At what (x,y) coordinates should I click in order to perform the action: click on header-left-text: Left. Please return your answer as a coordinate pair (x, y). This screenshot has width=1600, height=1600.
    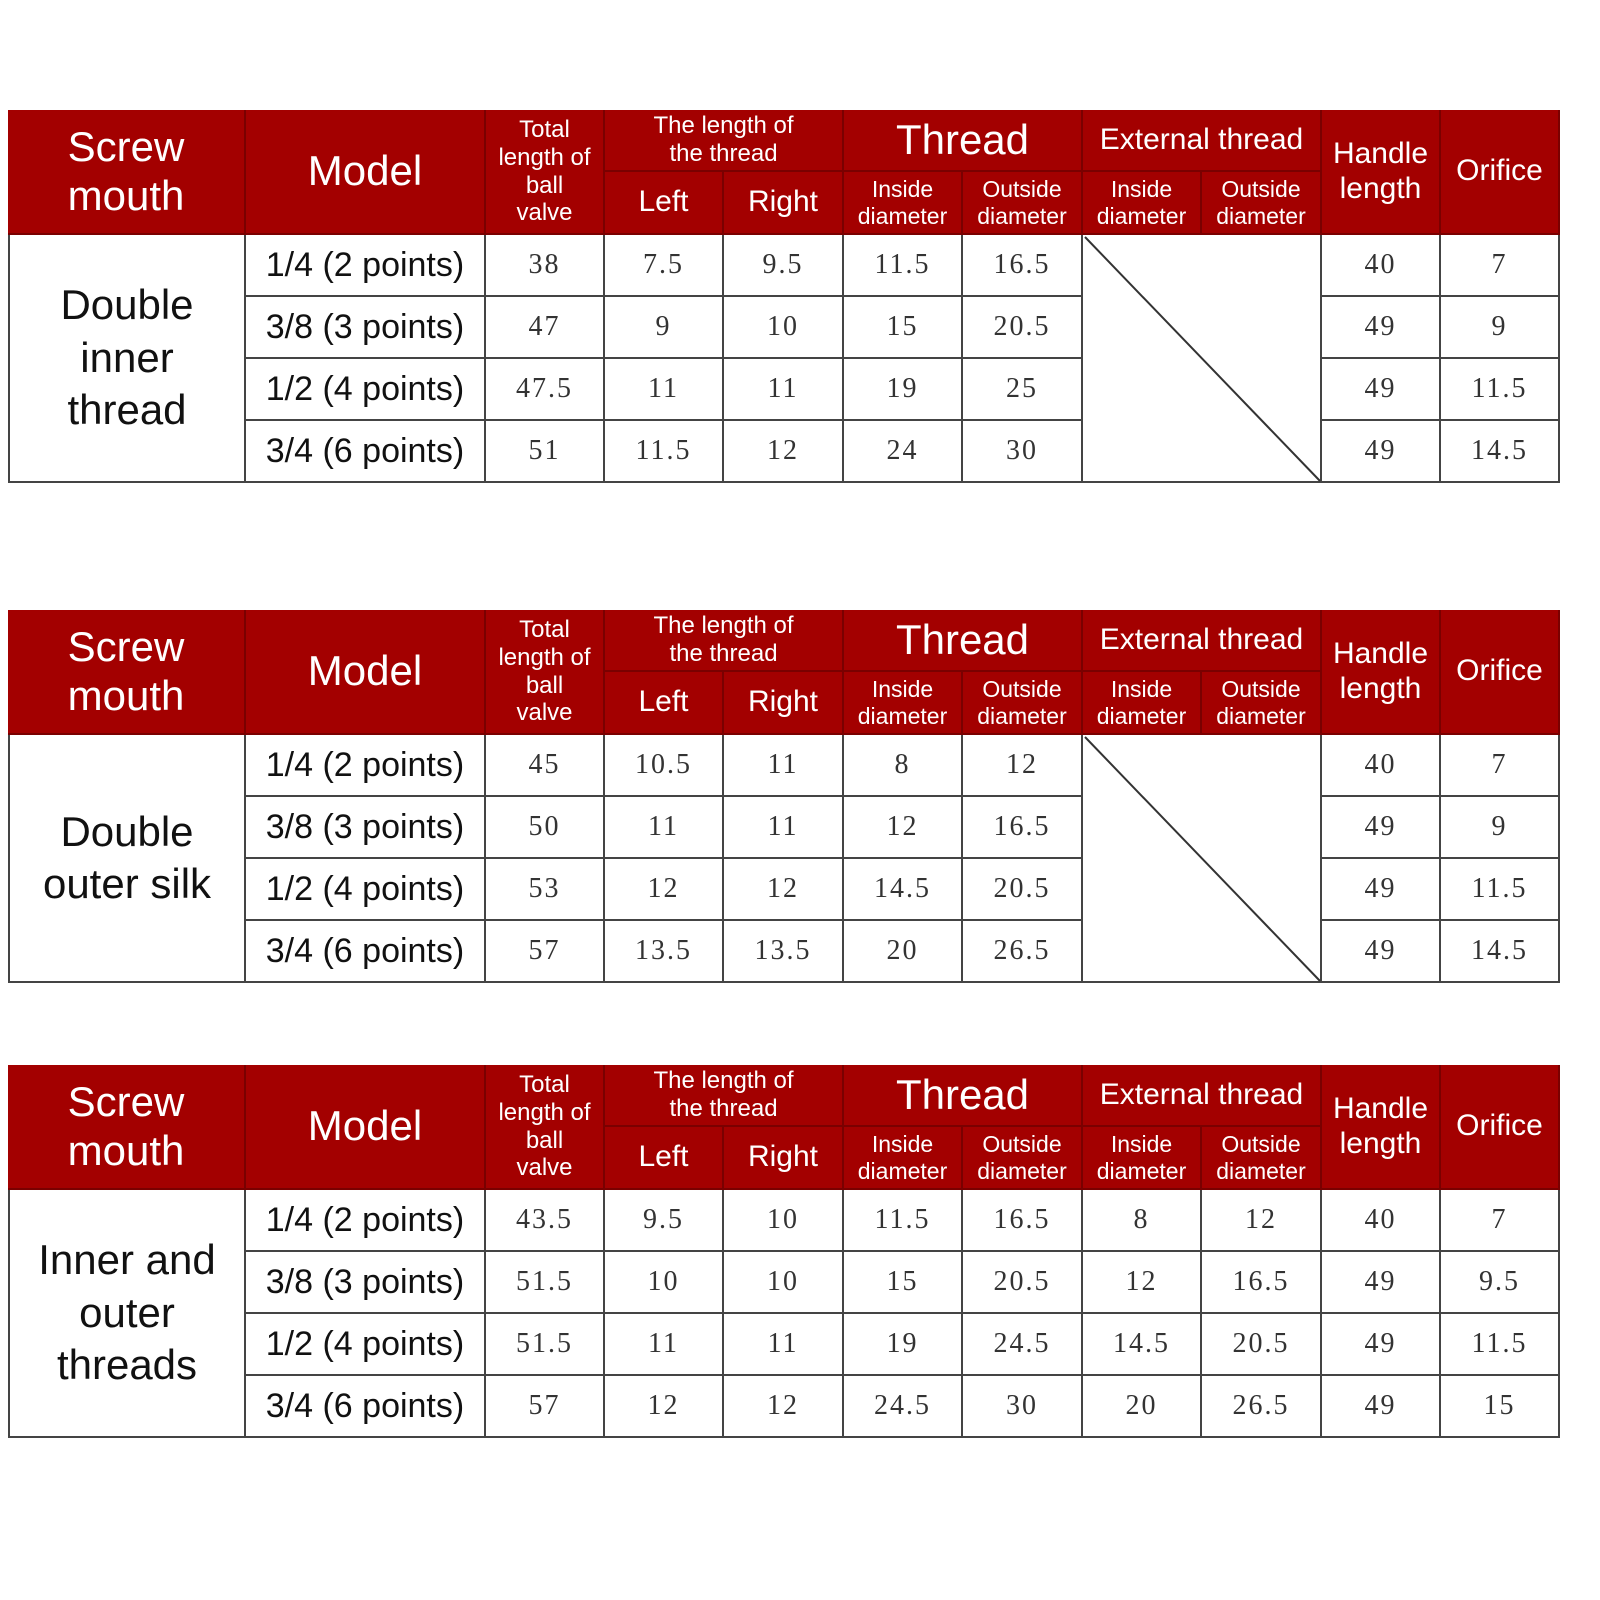
    Looking at the image, I should click on (663, 202).